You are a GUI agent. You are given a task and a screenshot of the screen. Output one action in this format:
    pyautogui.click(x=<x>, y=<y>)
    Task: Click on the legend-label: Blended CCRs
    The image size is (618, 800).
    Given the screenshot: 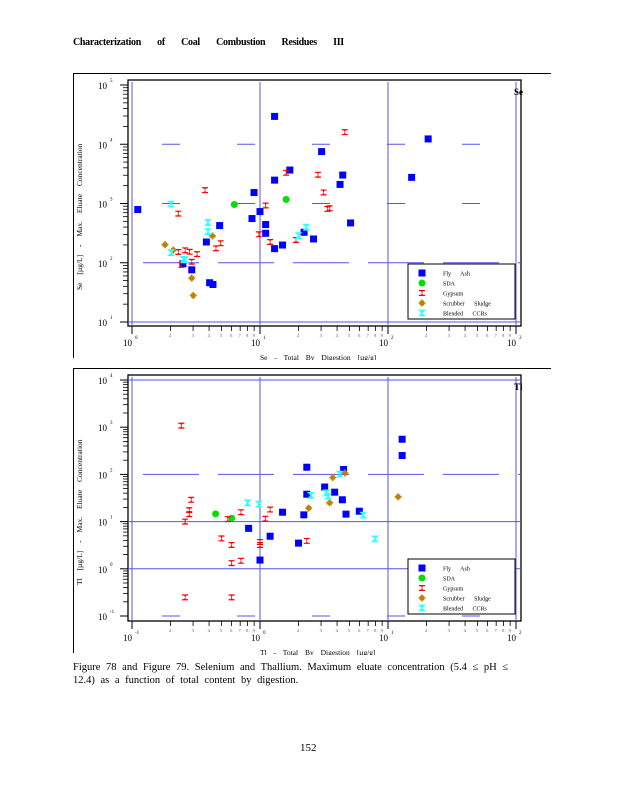 What is the action you would take?
    pyautogui.click(x=465, y=315)
    